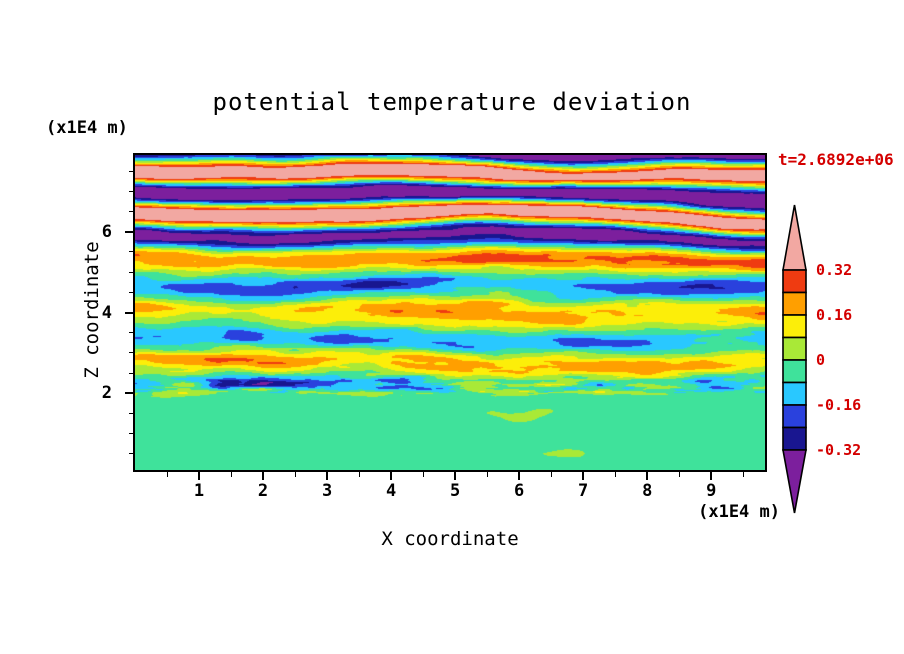 The width and height of the screenshot is (904, 654). What do you see at coordinates (647, 491) in the screenshot?
I see `x-tick-label: 8` at bounding box center [647, 491].